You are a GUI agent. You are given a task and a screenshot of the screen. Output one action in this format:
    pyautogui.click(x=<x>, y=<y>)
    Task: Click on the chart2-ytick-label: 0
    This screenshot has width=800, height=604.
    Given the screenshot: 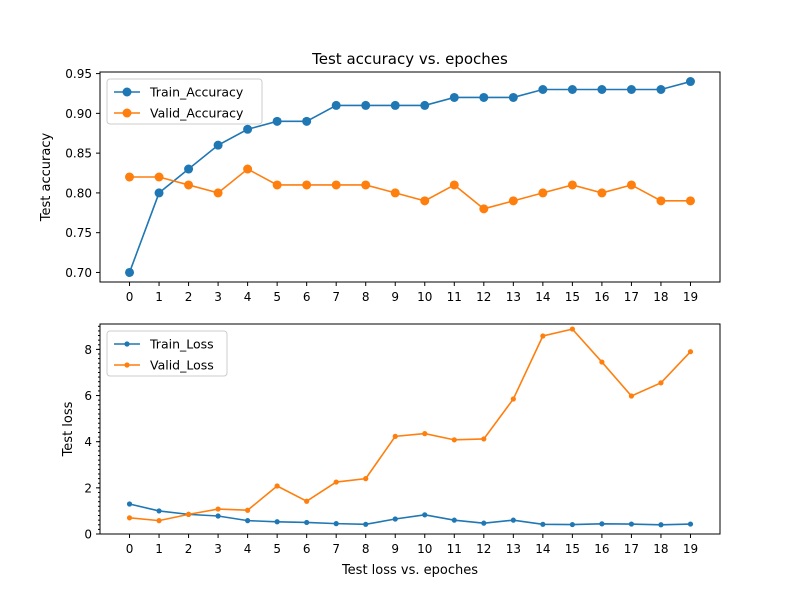 What is the action you would take?
    pyautogui.click(x=88, y=535)
    